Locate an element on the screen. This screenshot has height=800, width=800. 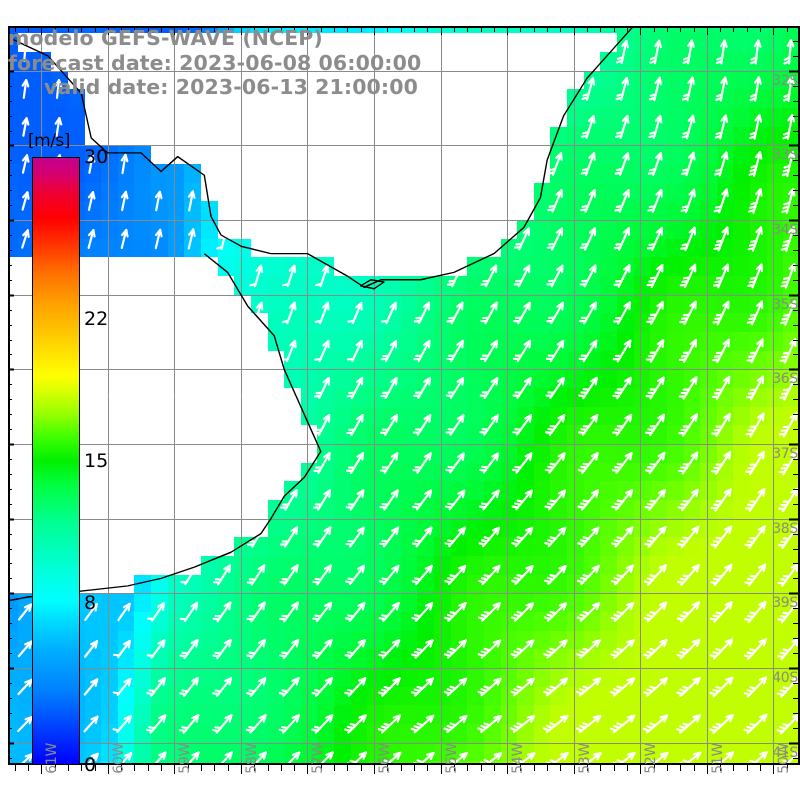
colorbar-tick-15: 15 is located at coordinates (96, 461).